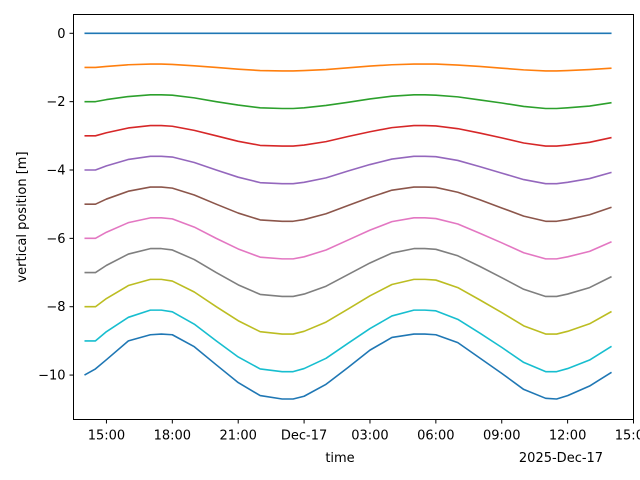 This screenshot has height=480, width=640. Describe the element at coordinates (304, 436) in the screenshot. I see `x-tick-label-3: Dec-17` at that location.